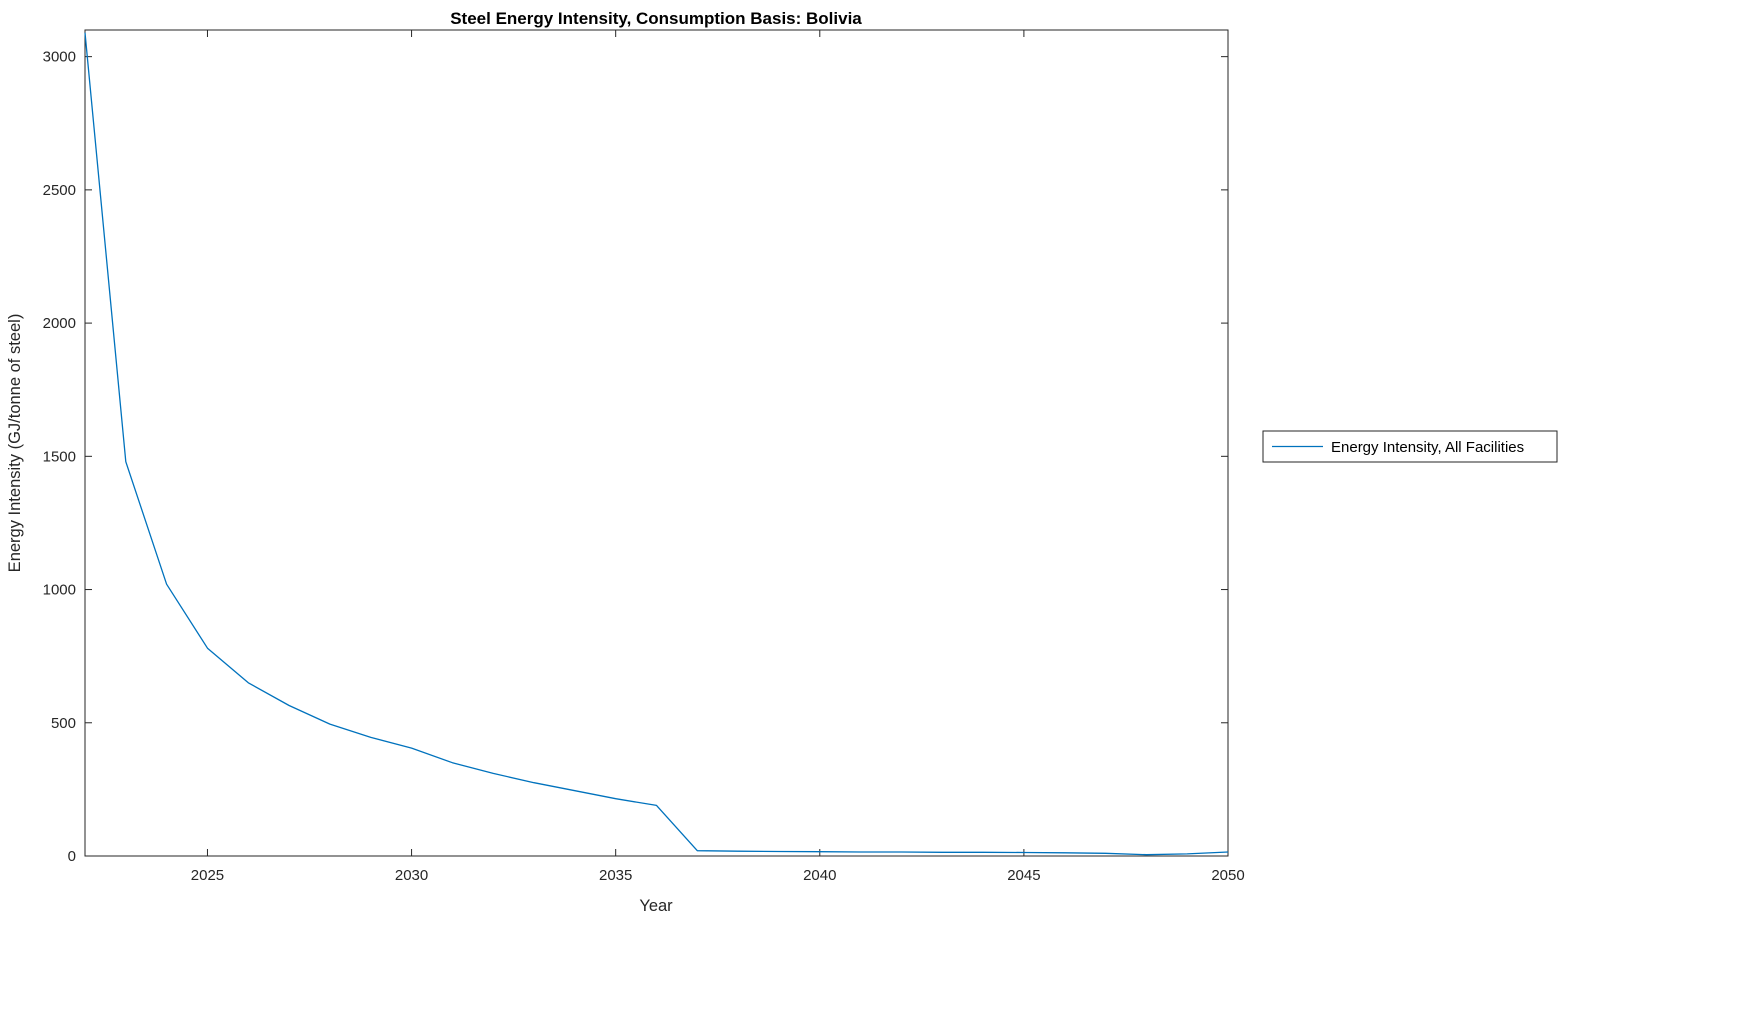 The width and height of the screenshot is (1738, 1021). Describe the element at coordinates (1427, 447) in the screenshot. I see `legend-label: Energy Intensity, All Facilities` at that location.